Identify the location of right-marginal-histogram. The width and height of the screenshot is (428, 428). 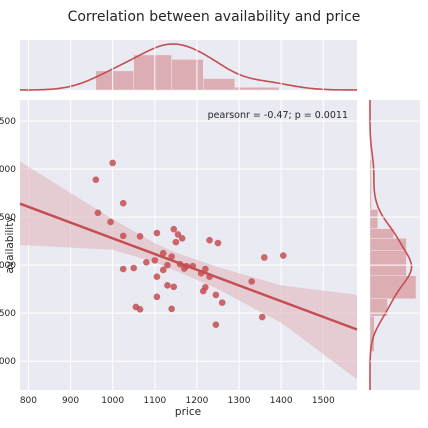
(393, 245).